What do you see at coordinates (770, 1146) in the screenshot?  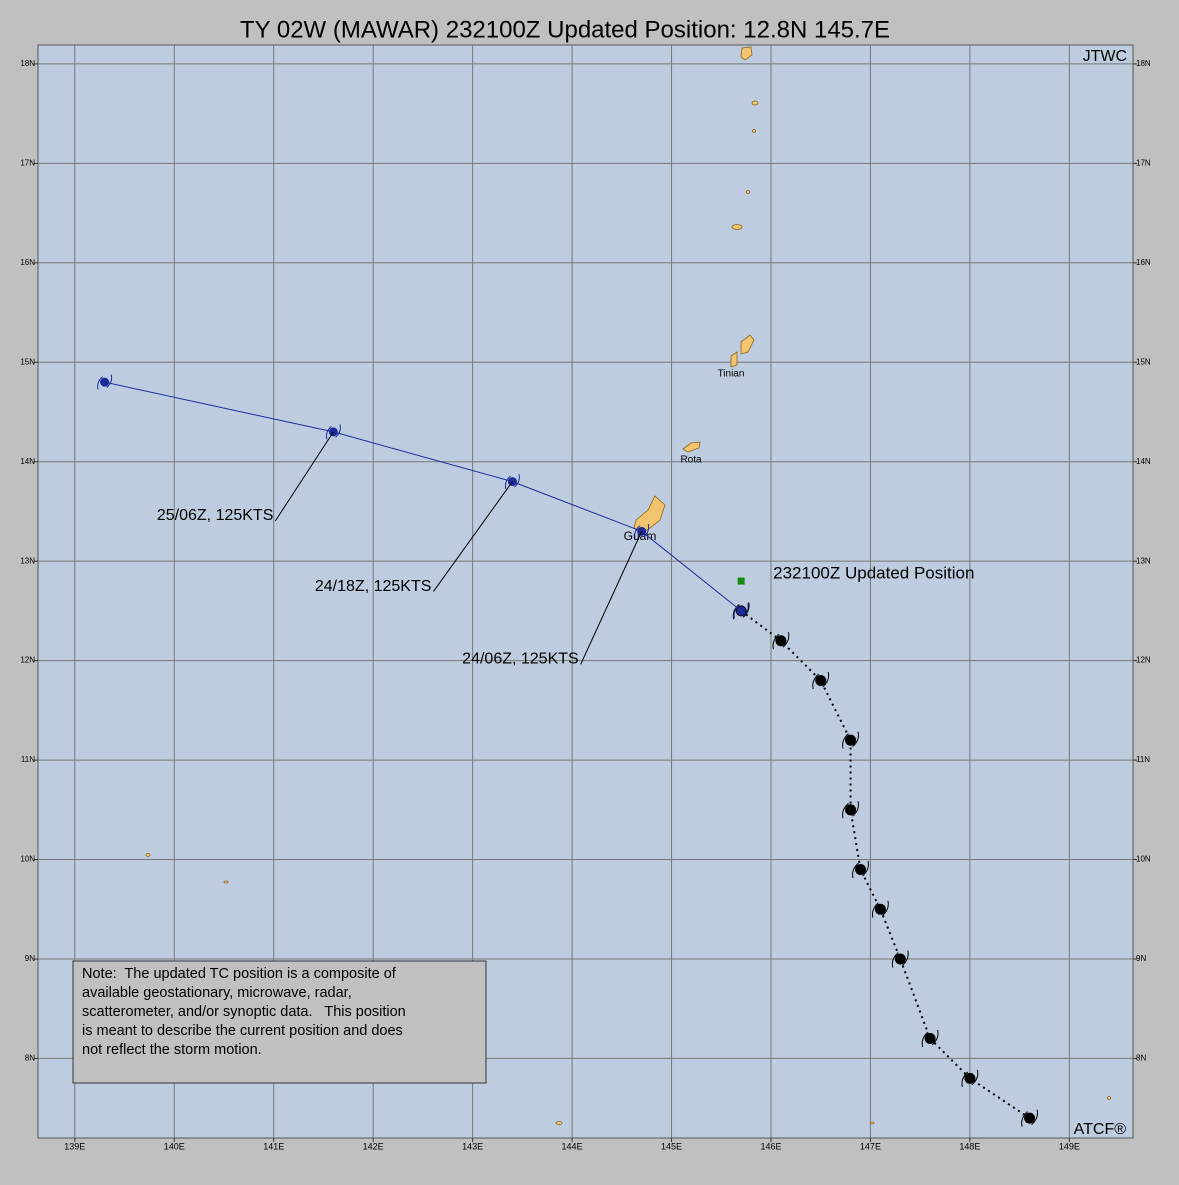 I see `x-tick-label: 146E` at bounding box center [770, 1146].